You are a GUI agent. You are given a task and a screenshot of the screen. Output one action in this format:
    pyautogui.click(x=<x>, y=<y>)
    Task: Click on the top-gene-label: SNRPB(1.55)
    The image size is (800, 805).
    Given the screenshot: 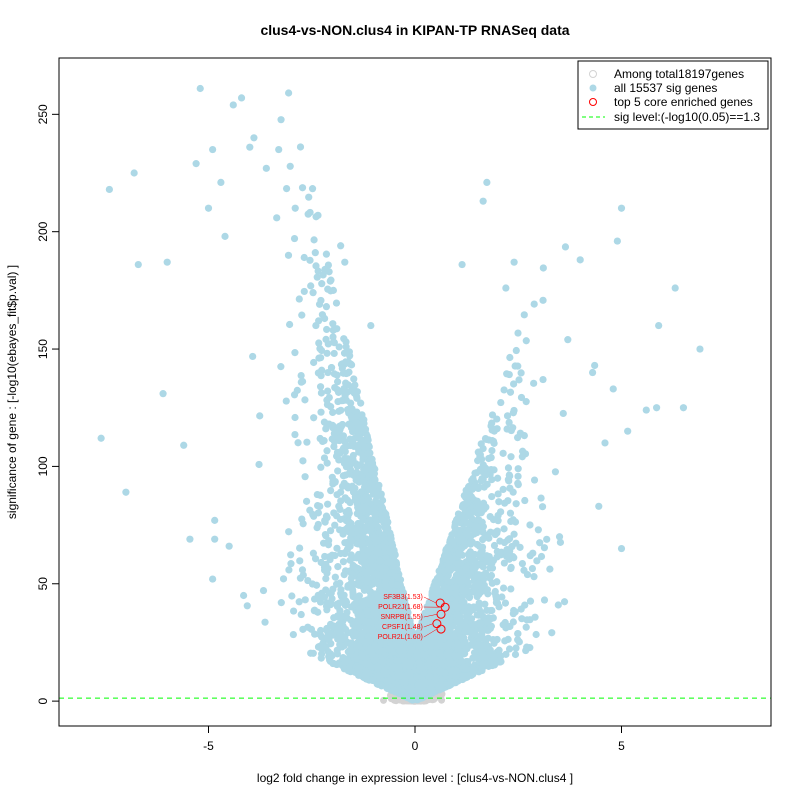 What is the action you would take?
    pyautogui.click(x=401, y=617)
    